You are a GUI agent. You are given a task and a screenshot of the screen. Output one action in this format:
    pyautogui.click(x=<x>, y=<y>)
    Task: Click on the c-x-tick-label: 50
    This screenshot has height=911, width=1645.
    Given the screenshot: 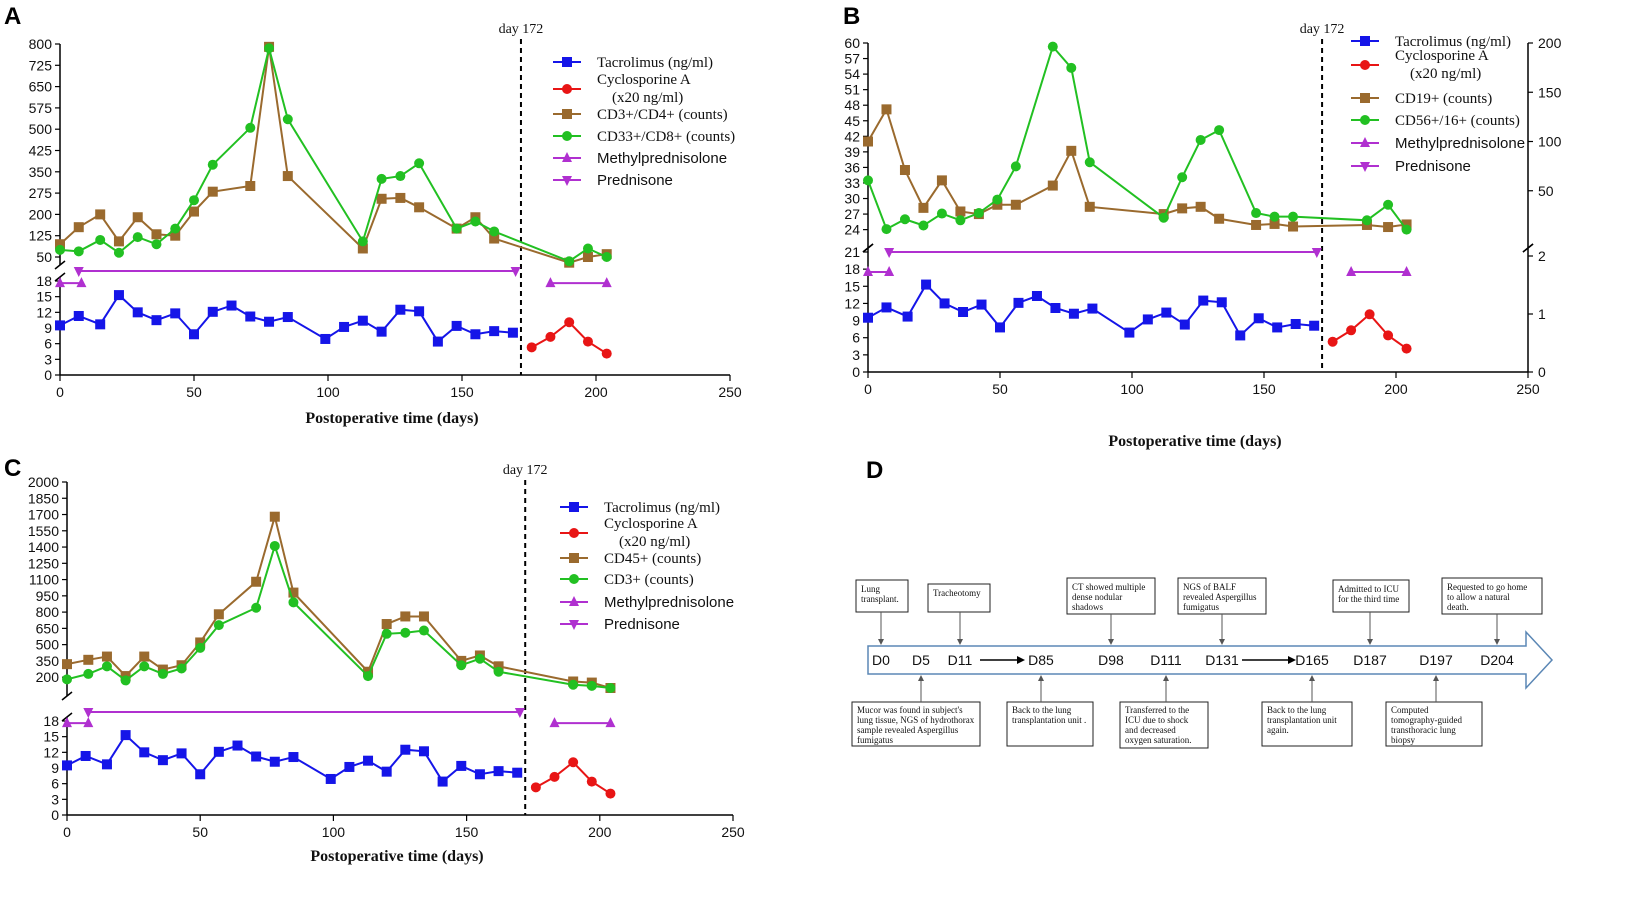 What is the action you would take?
    pyautogui.click(x=200, y=832)
    